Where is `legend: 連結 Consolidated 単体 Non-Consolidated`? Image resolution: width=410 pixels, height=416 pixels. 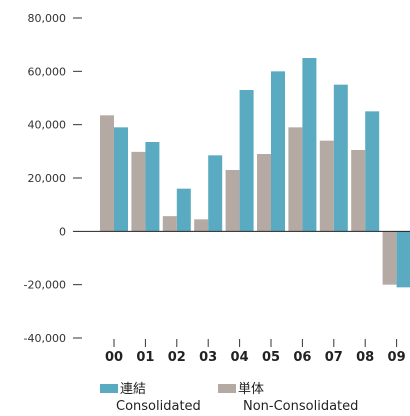 legend: 連結 Consolidated 単体 Non-Consolidated is located at coordinates (229, 397).